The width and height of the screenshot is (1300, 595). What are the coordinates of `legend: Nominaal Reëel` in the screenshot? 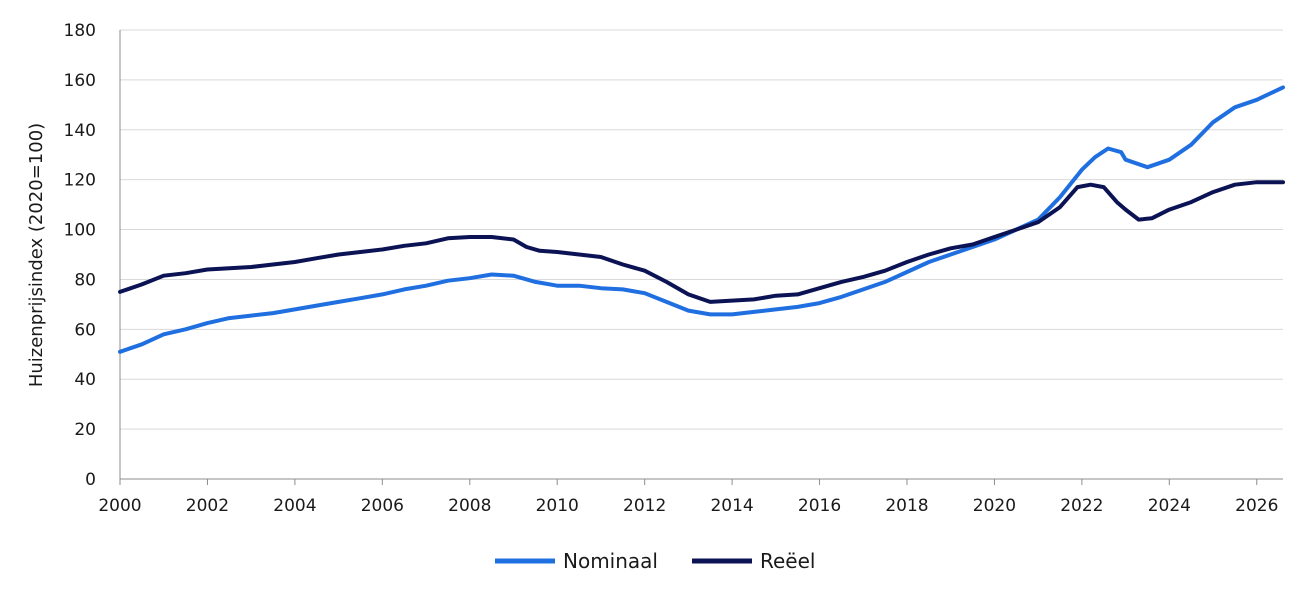 It's located at (655, 561).